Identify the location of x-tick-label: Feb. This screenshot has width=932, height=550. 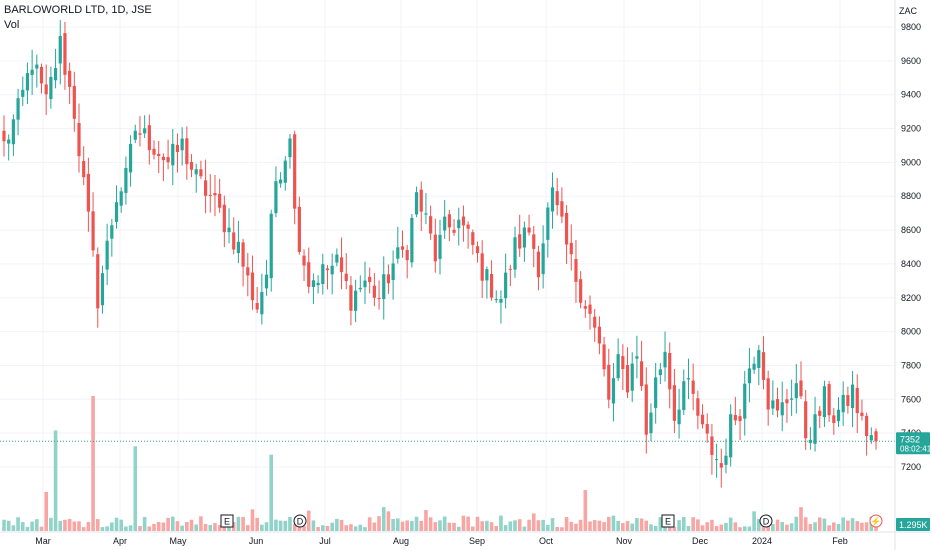
(840, 541).